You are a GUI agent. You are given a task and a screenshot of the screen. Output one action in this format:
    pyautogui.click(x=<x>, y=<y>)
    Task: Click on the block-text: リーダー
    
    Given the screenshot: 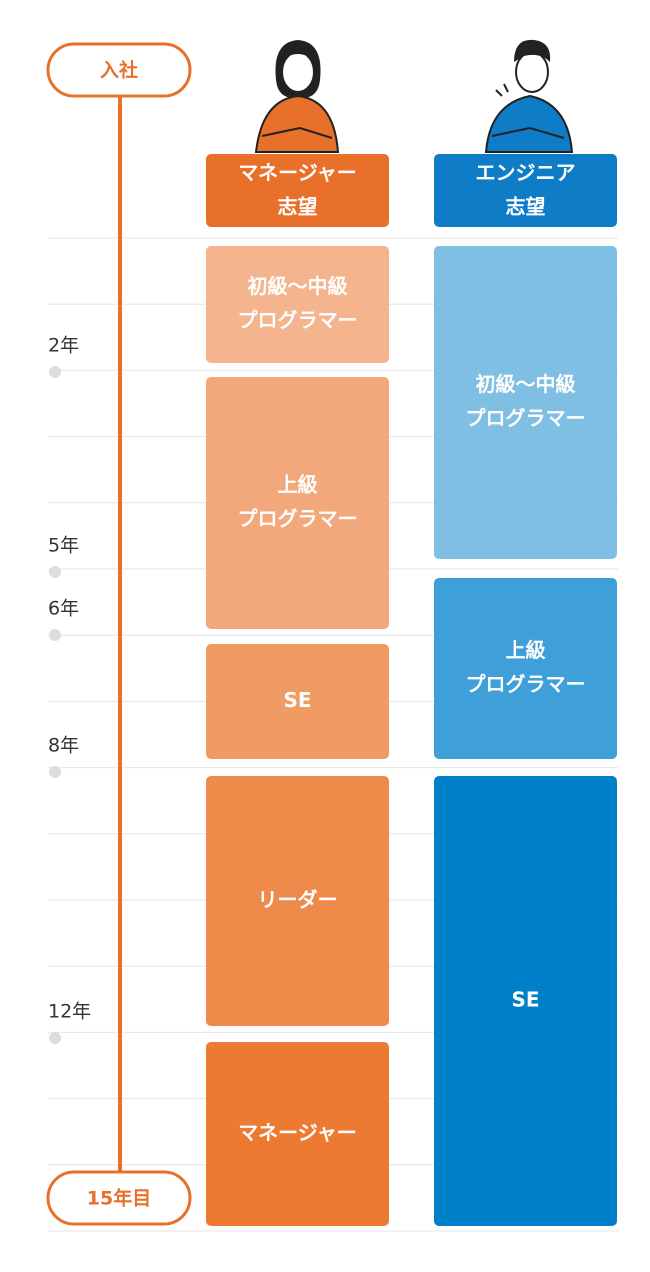 What is the action you would take?
    pyautogui.click(x=298, y=900)
    